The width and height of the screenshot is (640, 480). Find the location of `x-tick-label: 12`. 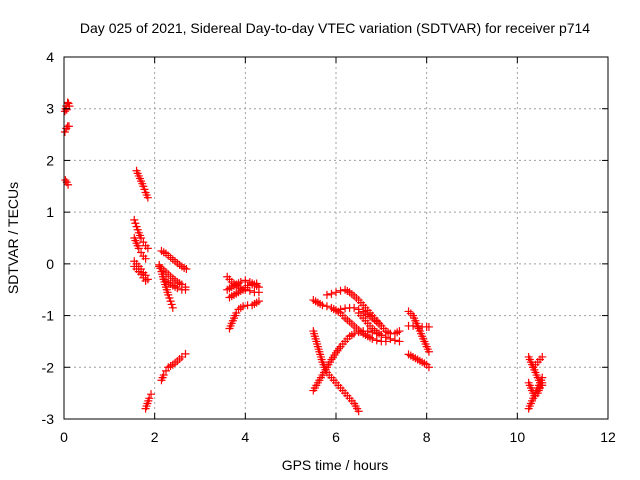

x-tick-label: 12 is located at coordinates (608, 437).